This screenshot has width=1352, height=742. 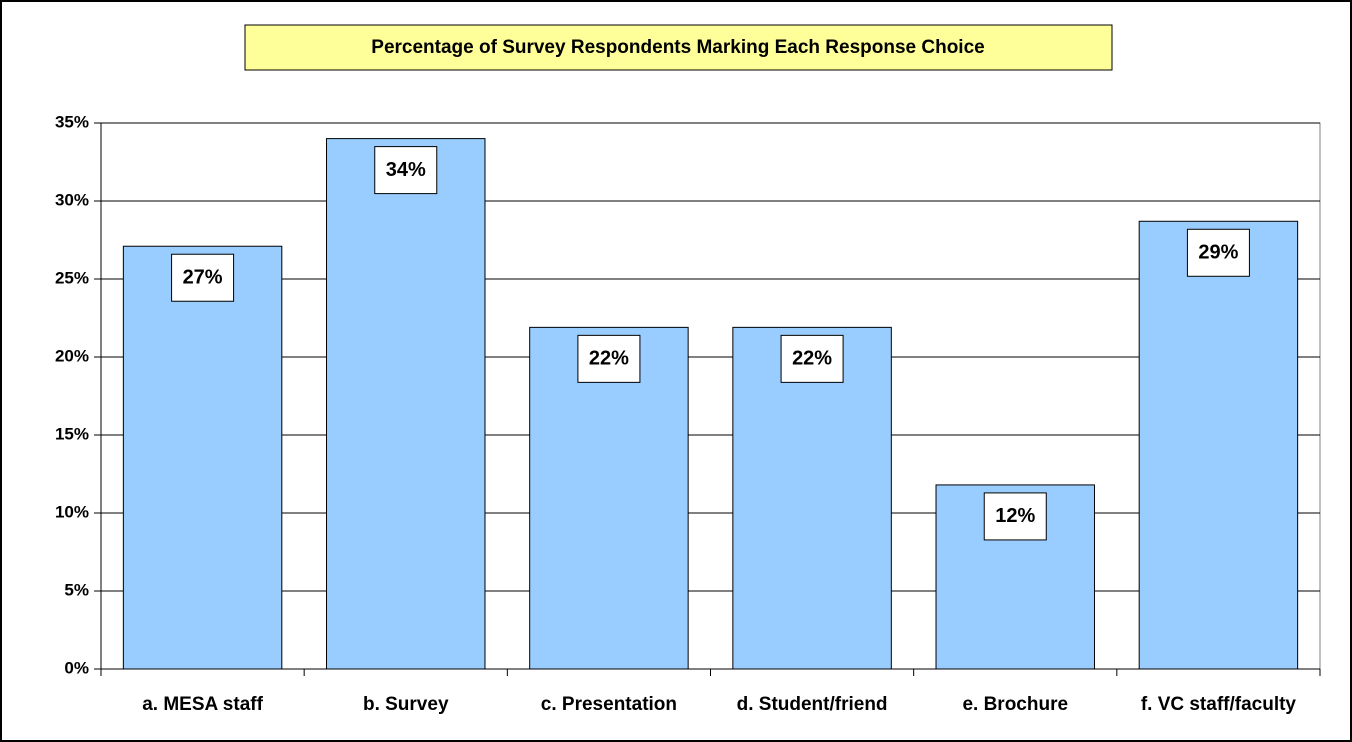 I want to click on y-tick-label: 5%, so click(x=76, y=589).